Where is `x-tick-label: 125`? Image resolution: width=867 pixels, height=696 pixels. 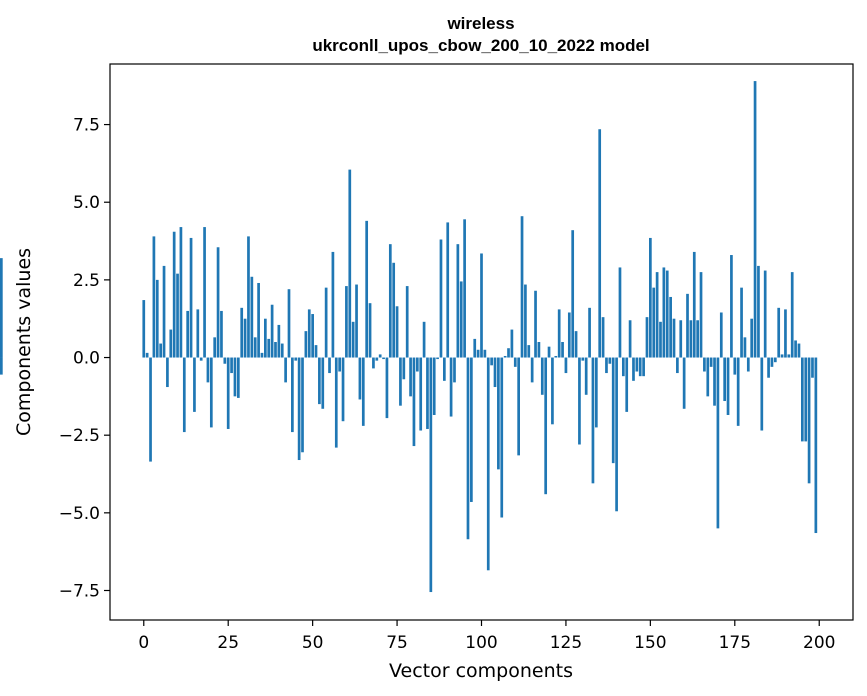
x-tick-label: 125 is located at coordinates (566, 643).